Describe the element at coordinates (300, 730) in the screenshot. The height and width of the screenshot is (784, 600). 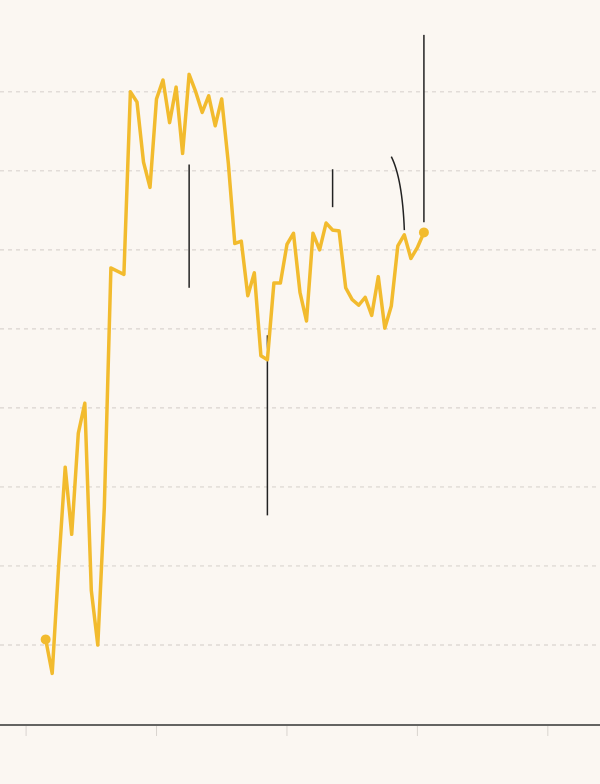
I see `x-axis` at that location.